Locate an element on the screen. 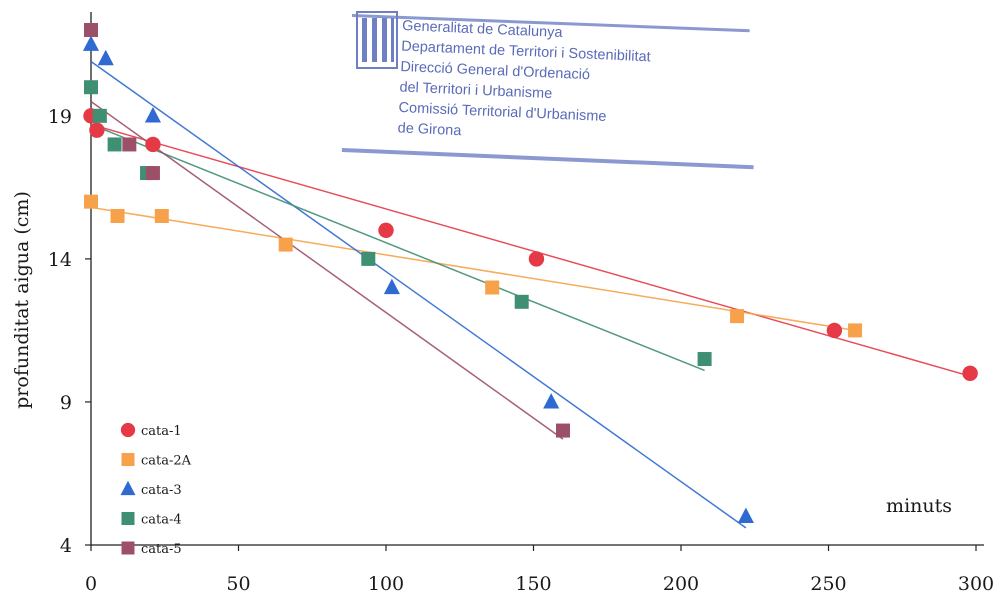 The image size is (1000, 603). legend-label: cata-1 is located at coordinates (161, 431).